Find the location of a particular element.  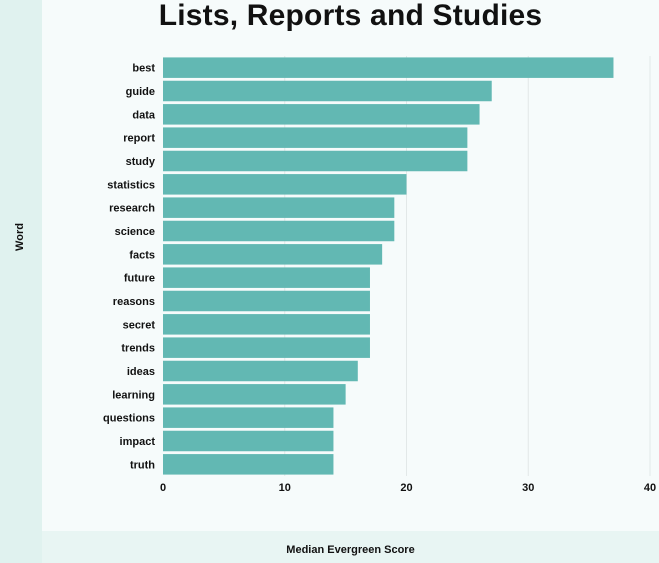

category-label-reasons: reasons is located at coordinates (134, 302).